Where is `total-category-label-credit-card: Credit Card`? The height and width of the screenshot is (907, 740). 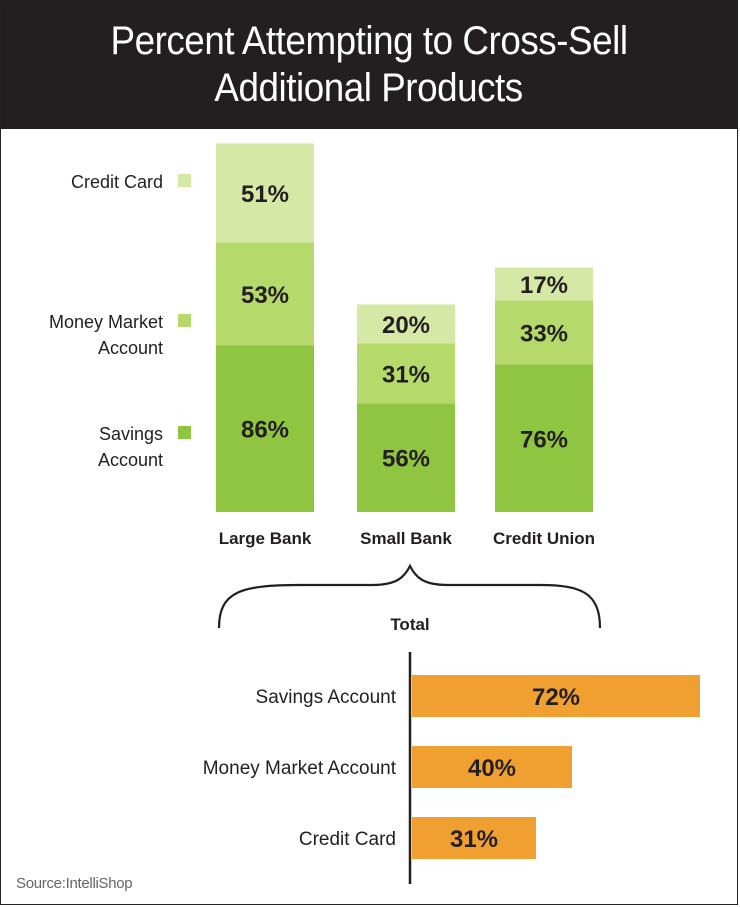
total-category-label-credit-card: Credit Card is located at coordinates (347, 839).